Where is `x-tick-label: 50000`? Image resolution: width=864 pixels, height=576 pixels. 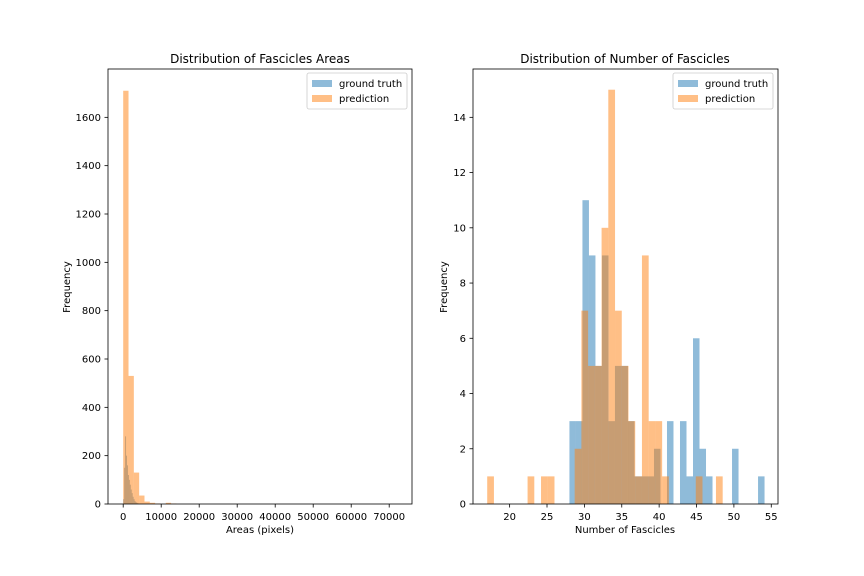 x-tick-label: 50000 is located at coordinates (313, 517).